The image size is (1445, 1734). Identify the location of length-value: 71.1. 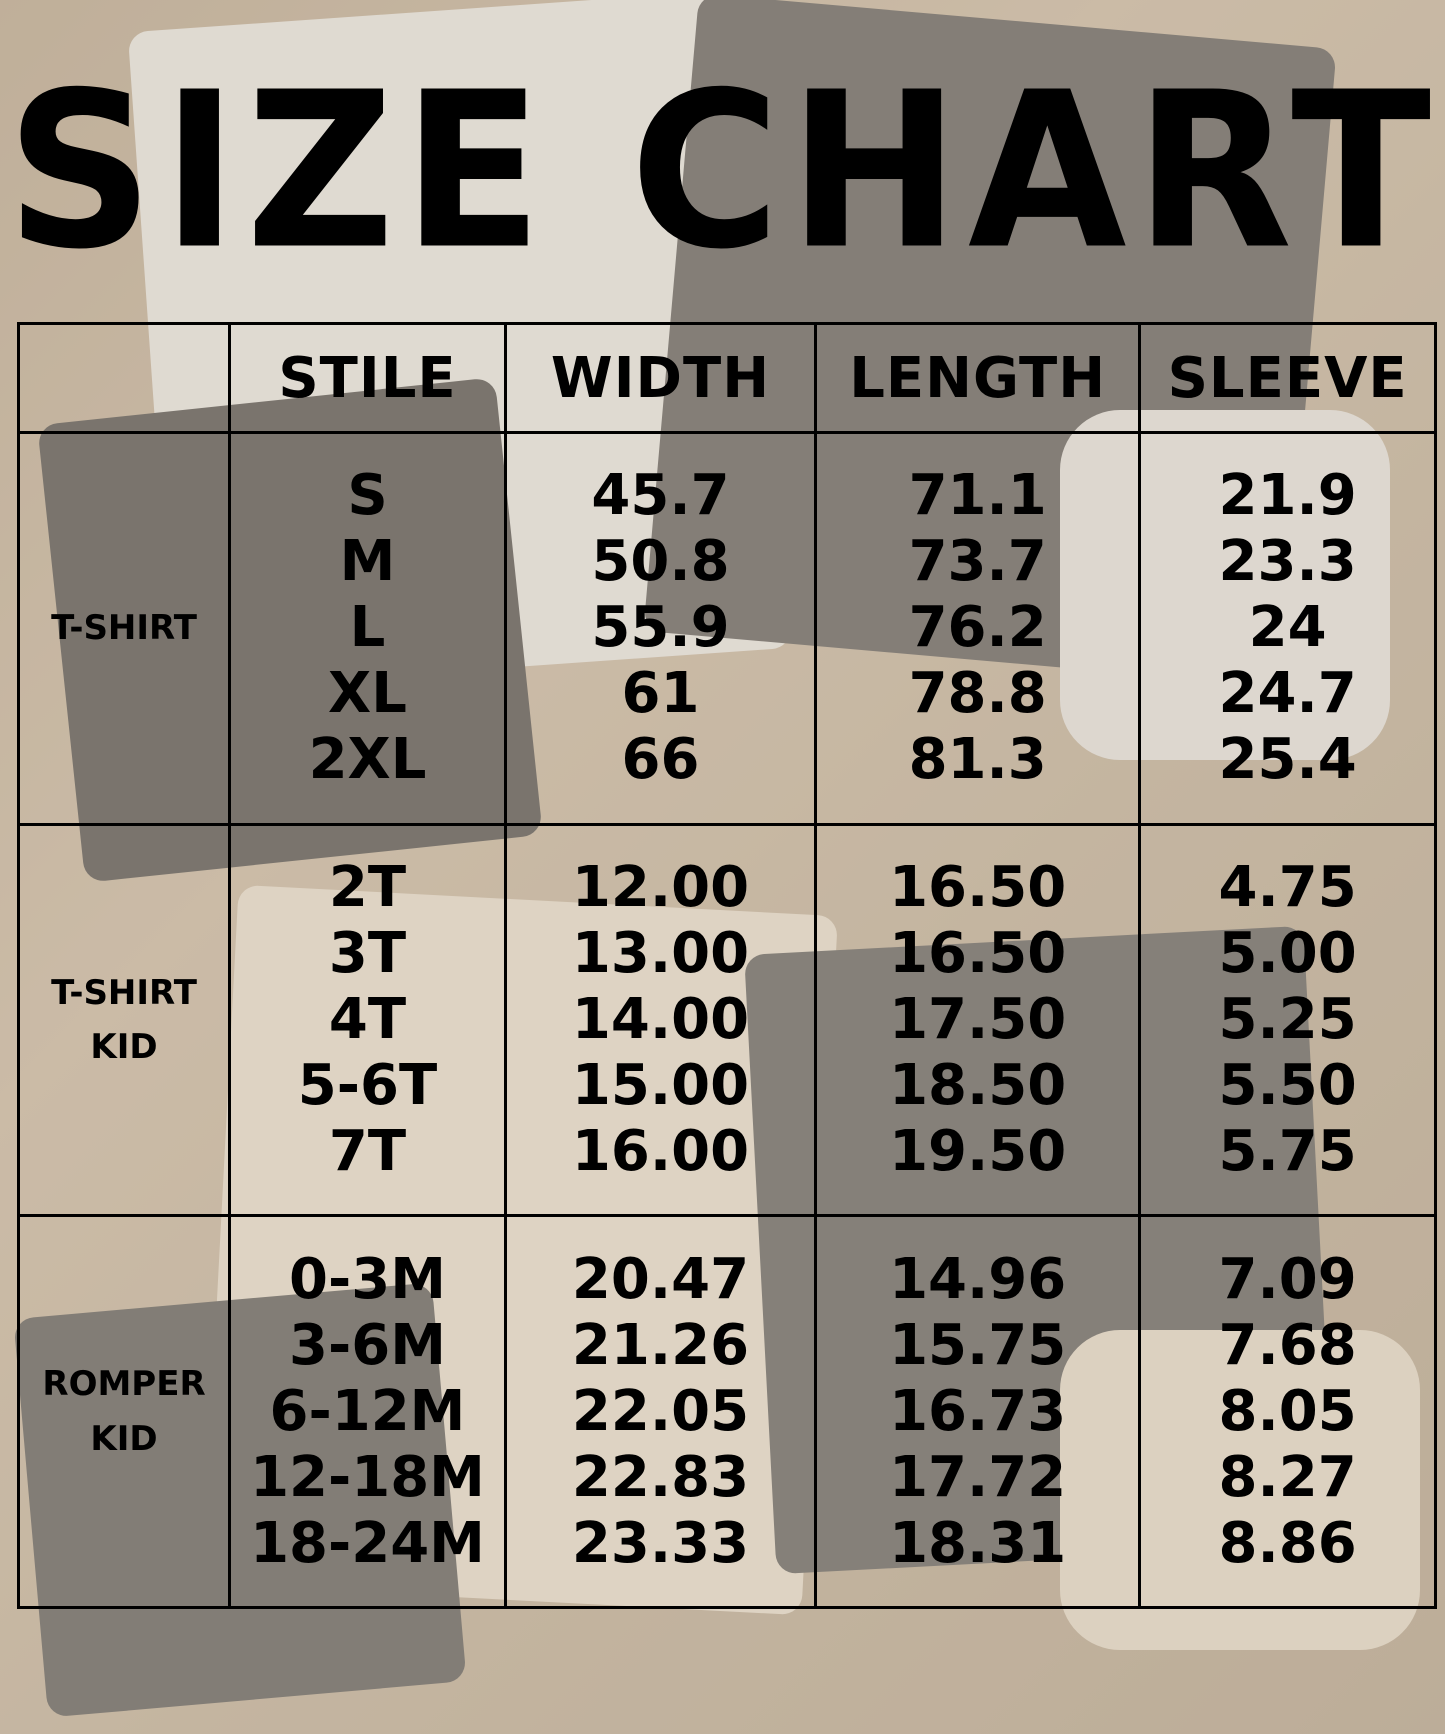
(977, 496).